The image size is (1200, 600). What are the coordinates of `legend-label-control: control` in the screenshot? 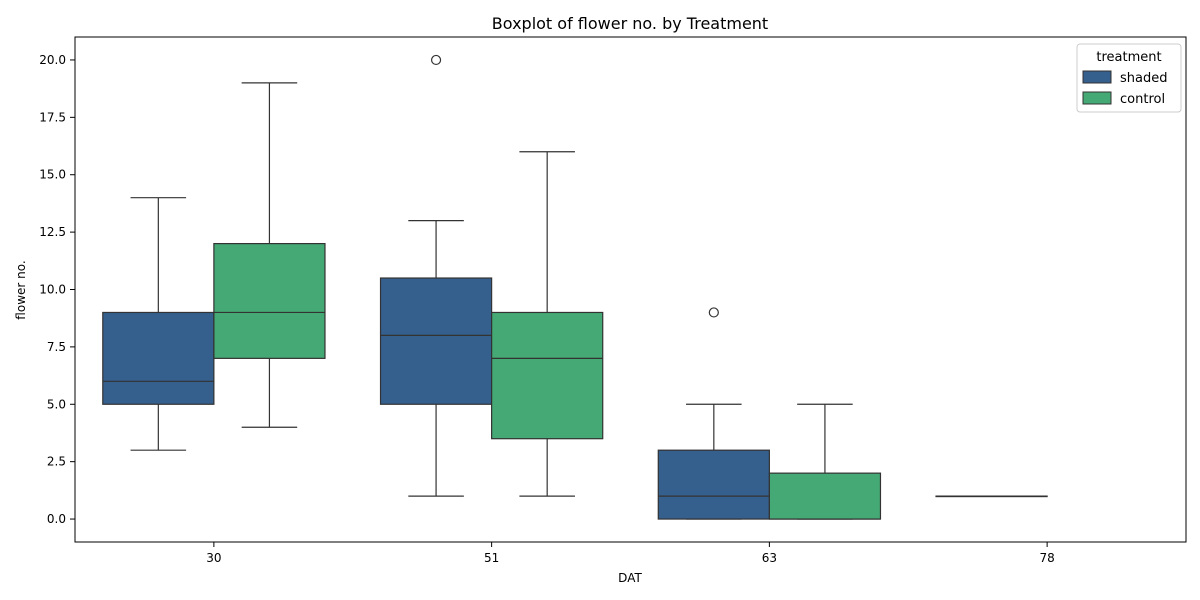 It's located at (1142, 99).